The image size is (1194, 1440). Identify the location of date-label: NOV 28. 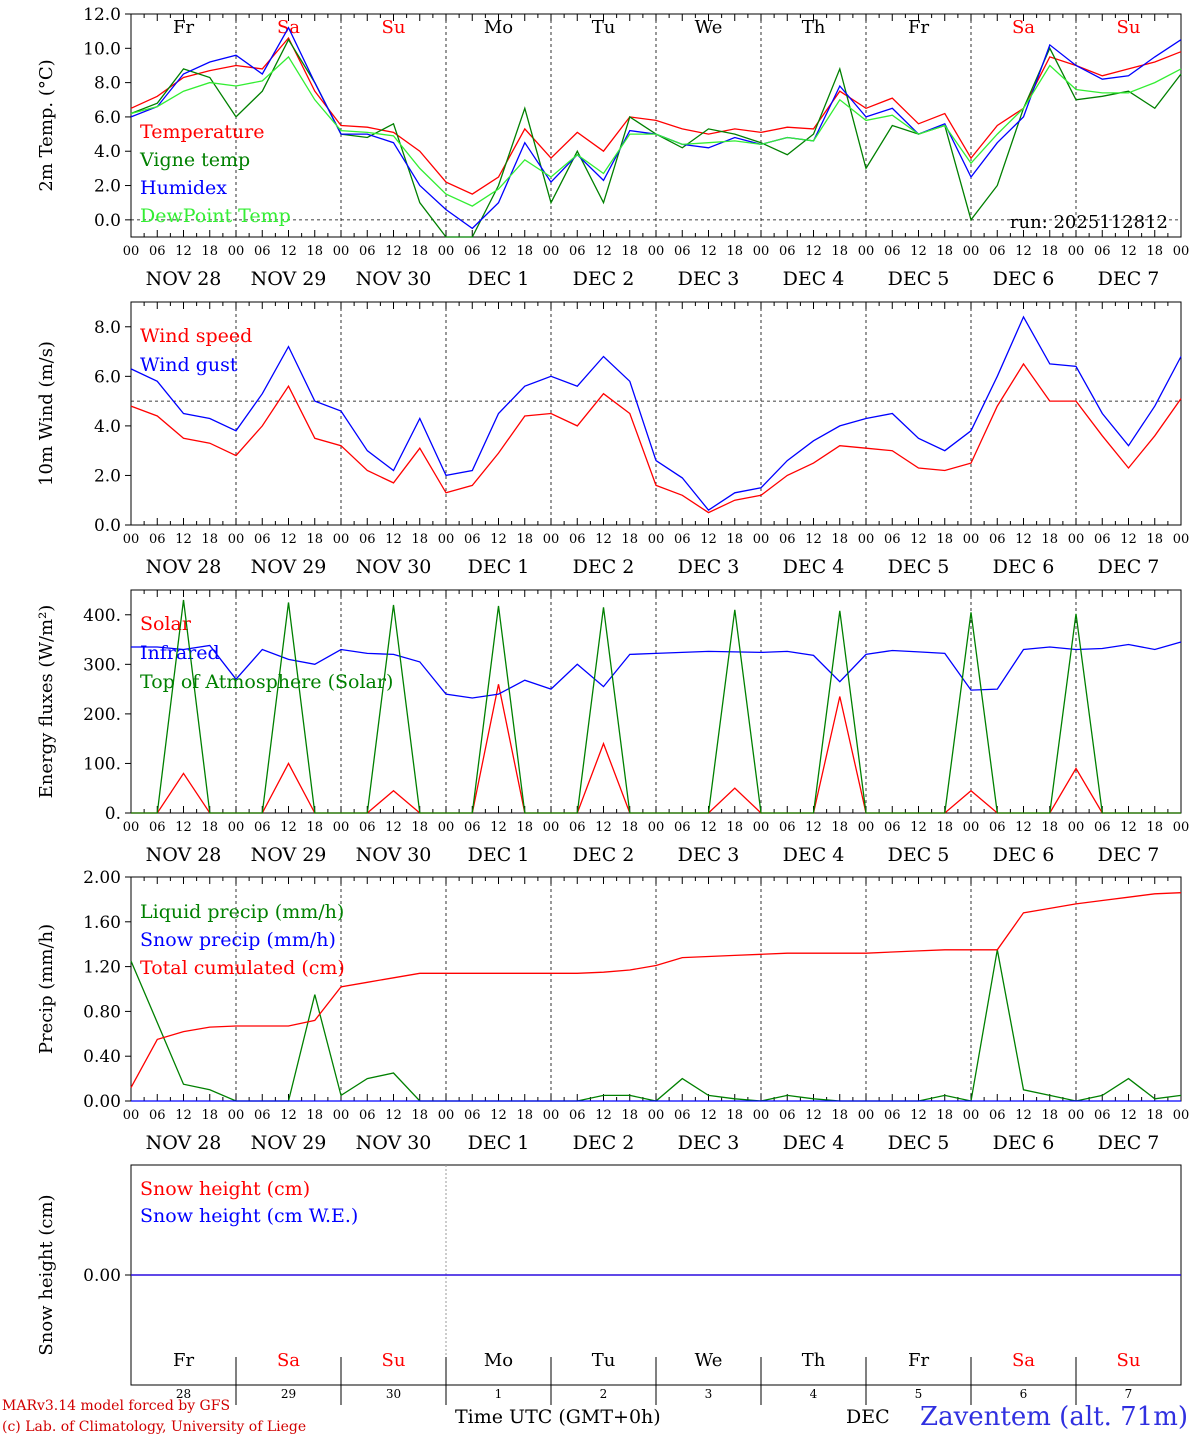
(184, 855).